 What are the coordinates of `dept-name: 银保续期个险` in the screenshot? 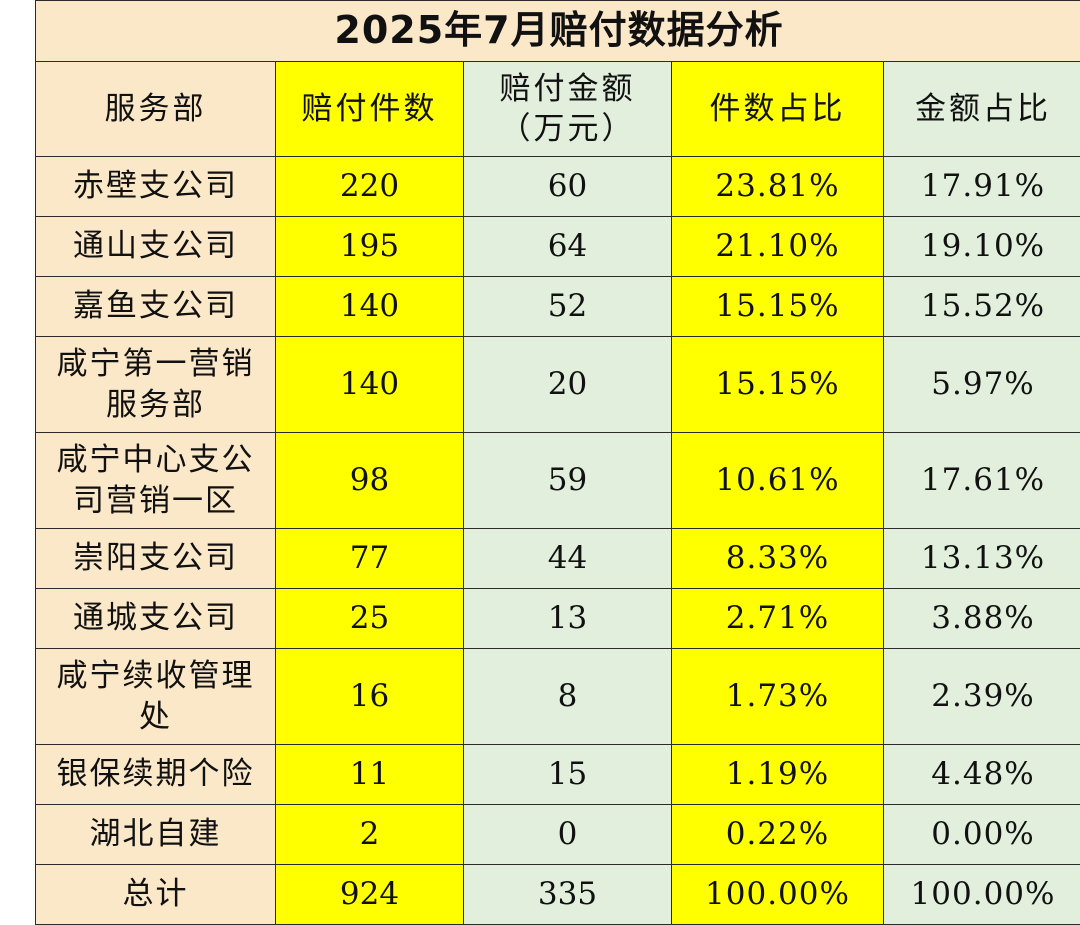 It's located at (155, 774).